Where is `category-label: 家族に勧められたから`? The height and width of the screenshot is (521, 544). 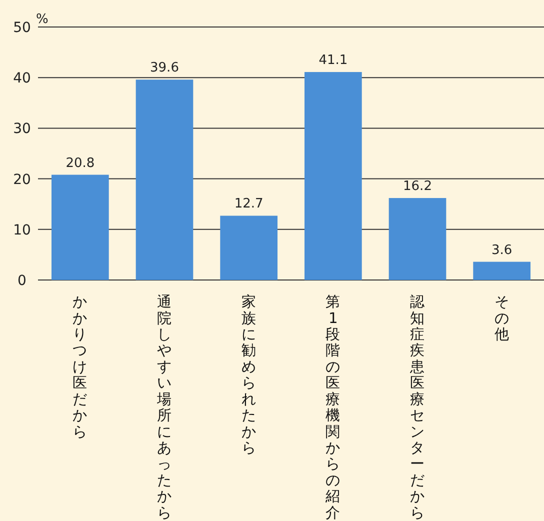
category-label: 家族に勧められたから is located at coordinates (248, 375).